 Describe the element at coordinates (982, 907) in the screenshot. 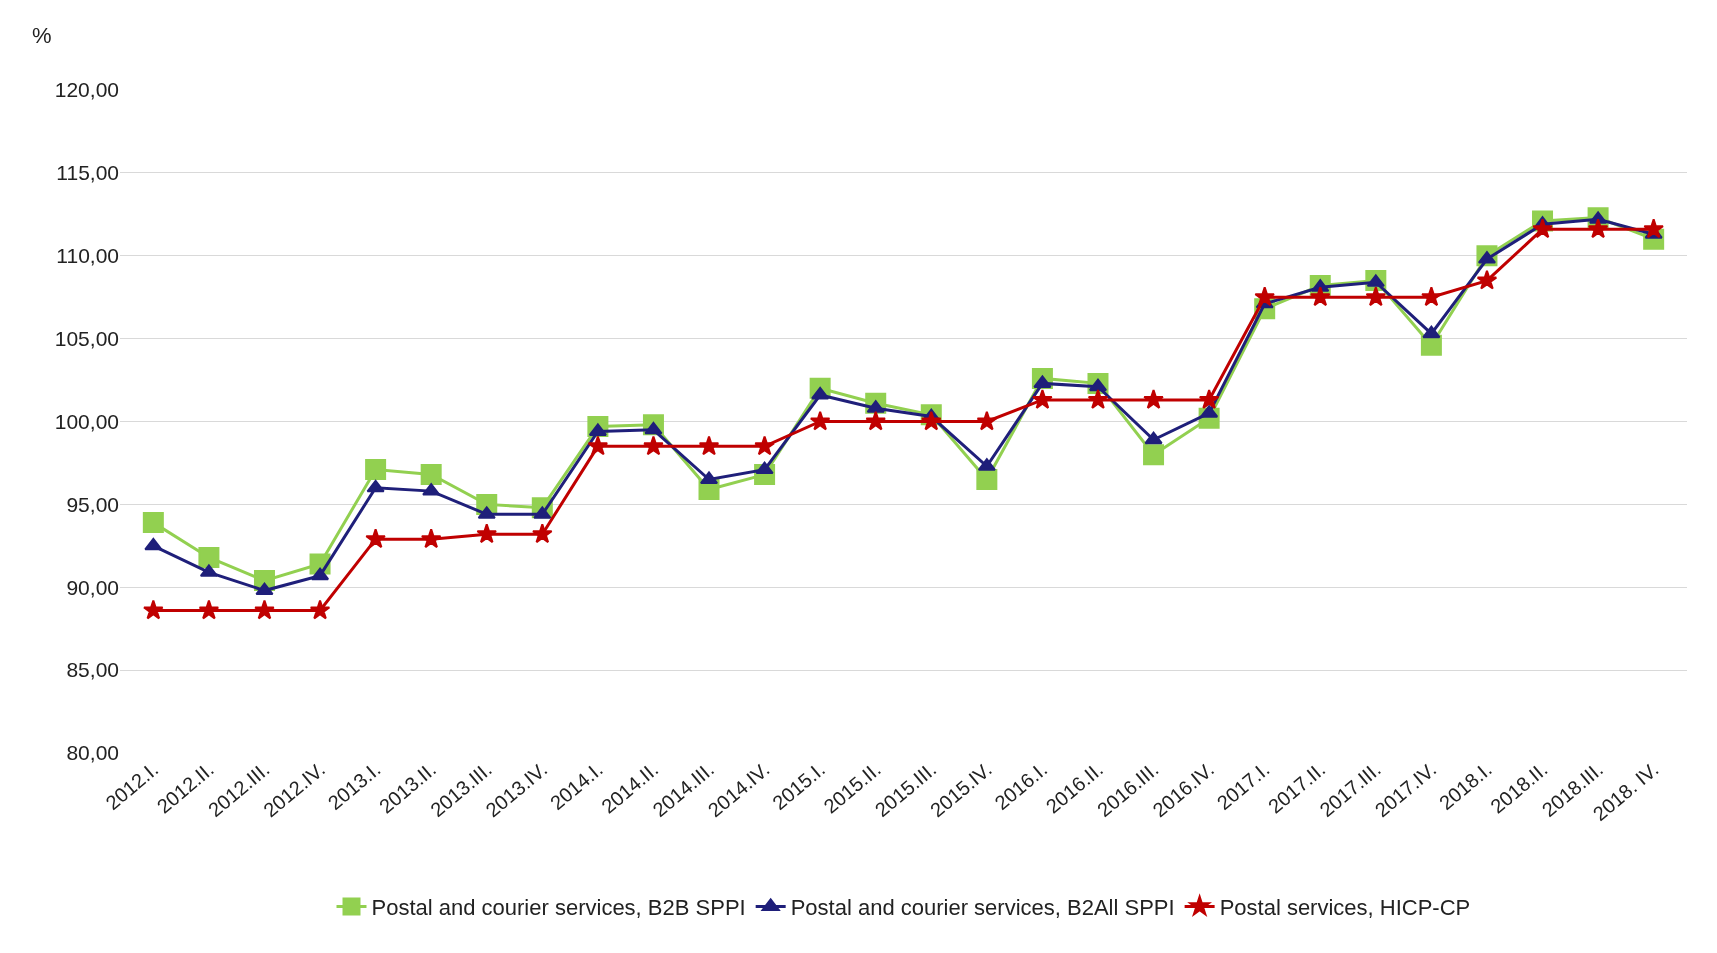

I see `legend-label: Postal and courier services, B2All SPPI` at that location.